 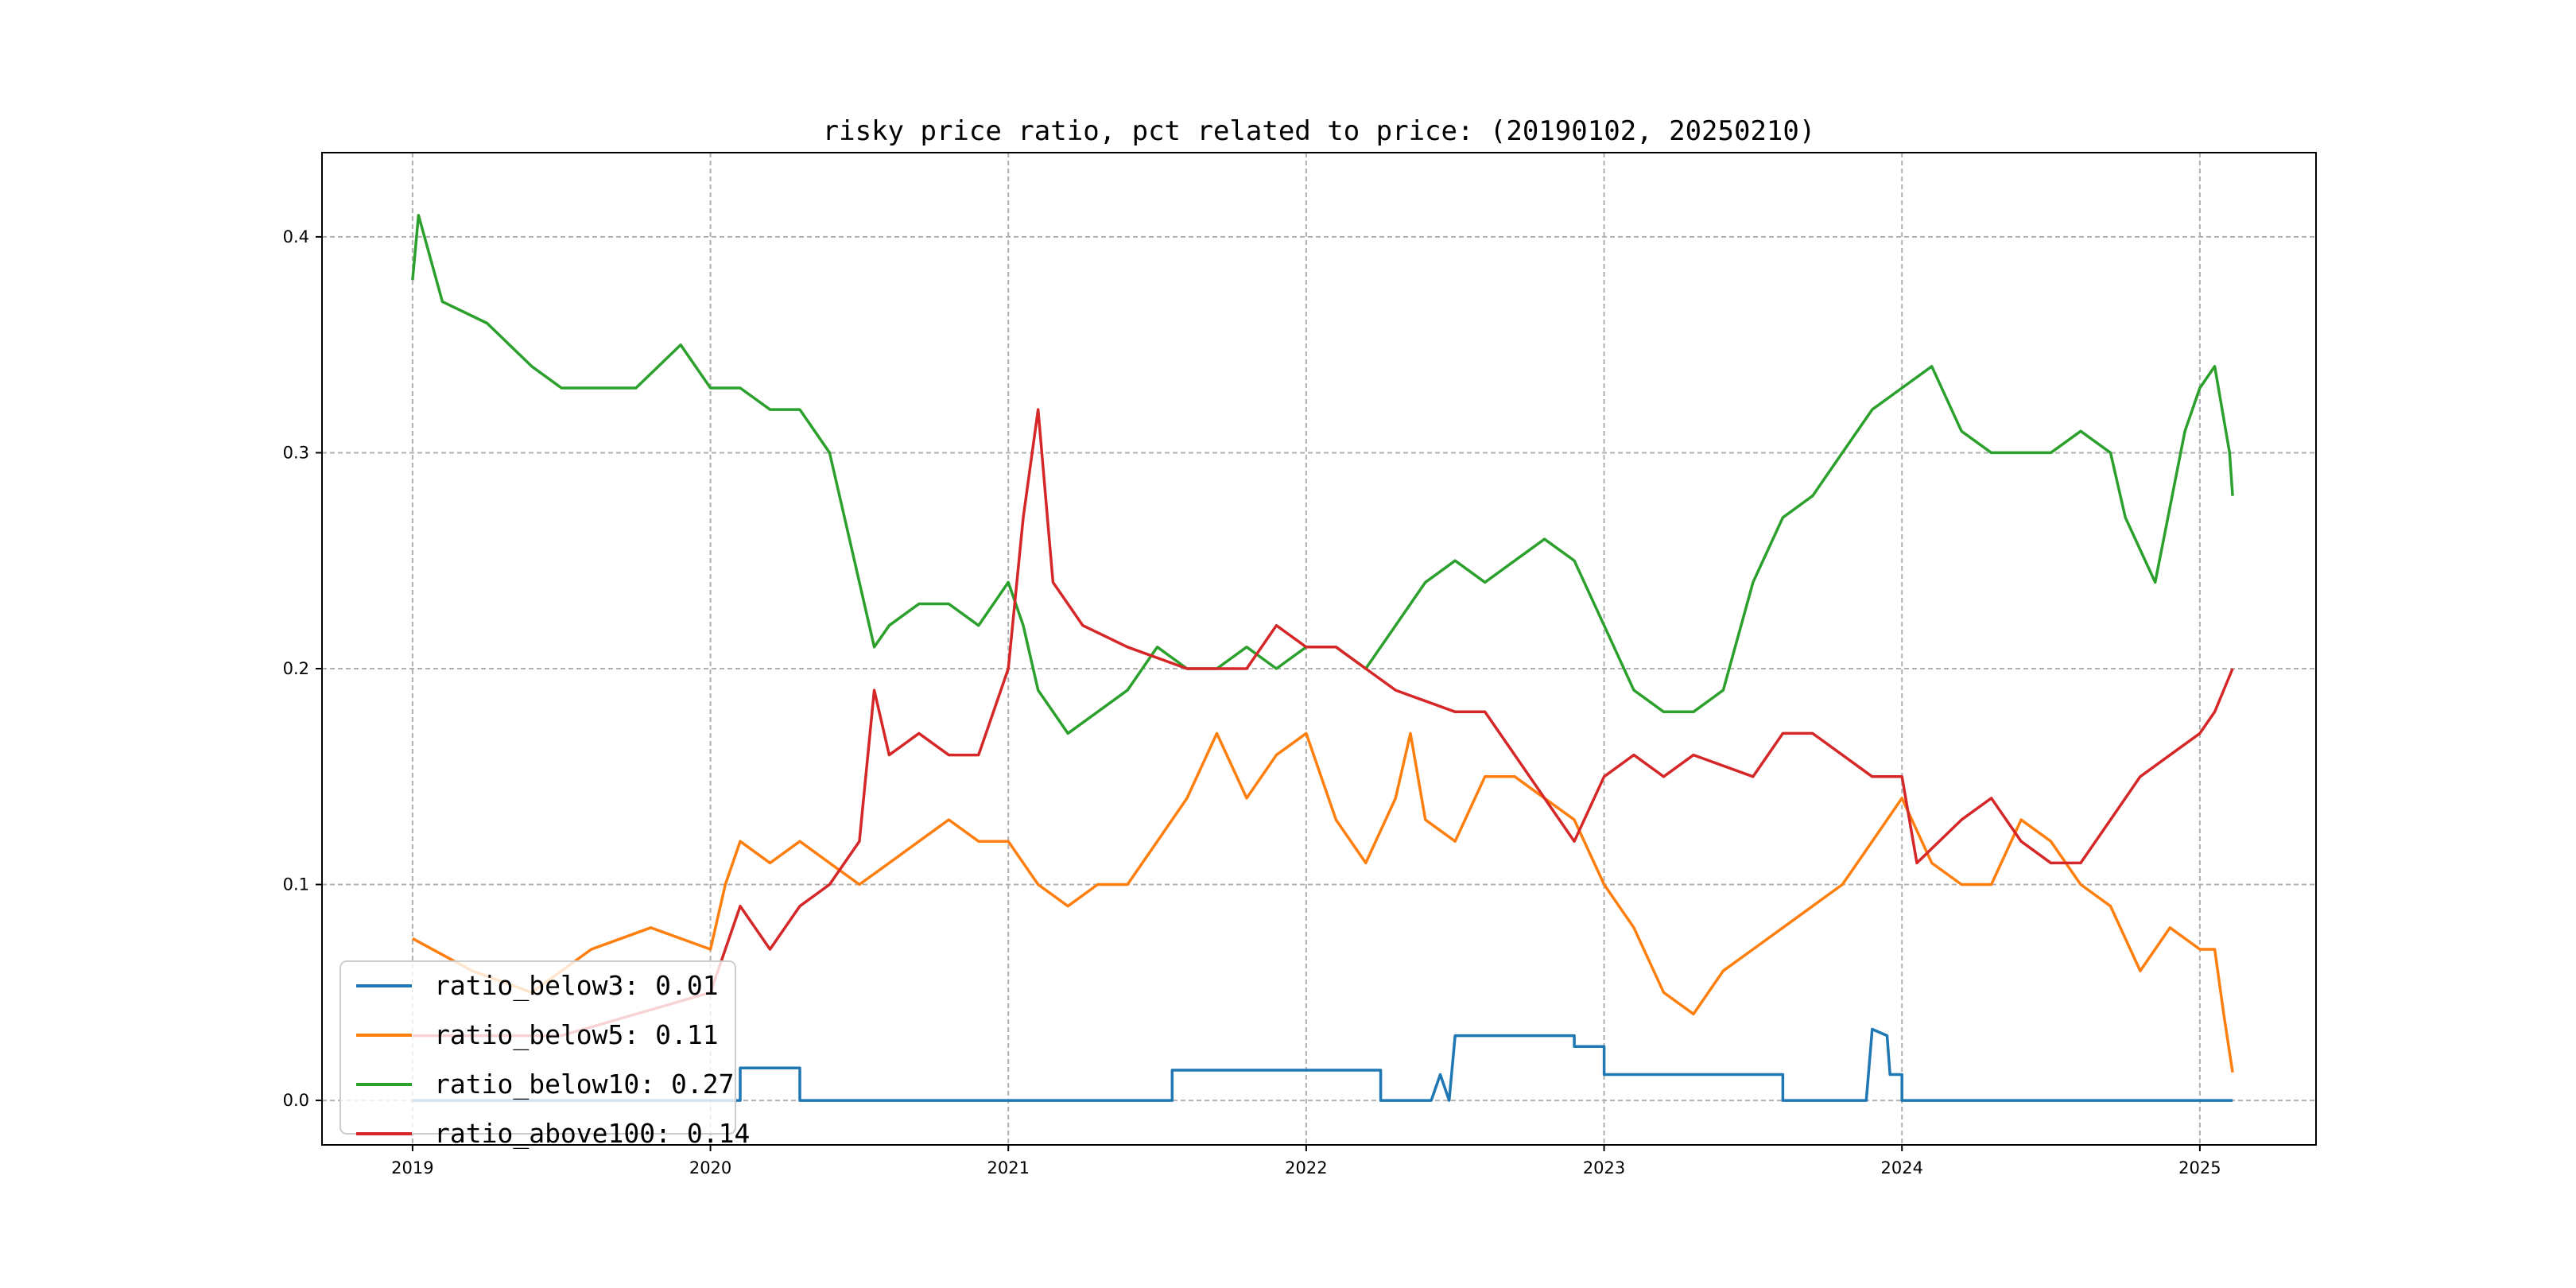 I want to click on legend-label: ratio_above100: 0.14, so click(x=592, y=1134).